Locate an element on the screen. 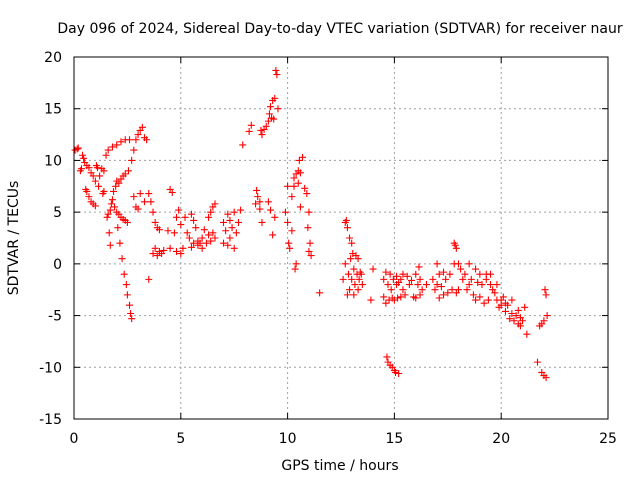  y-tick-label: 5 is located at coordinates (57, 213).